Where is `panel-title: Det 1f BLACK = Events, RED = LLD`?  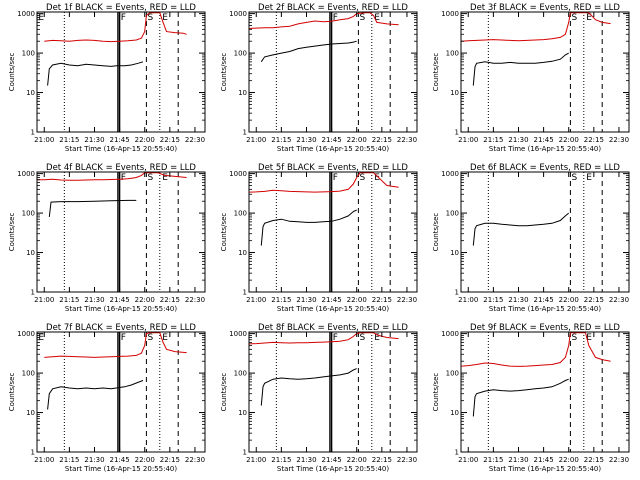 panel-title: Det 1f BLACK = Events, RED = LLD is located at coordinates (121, 8).